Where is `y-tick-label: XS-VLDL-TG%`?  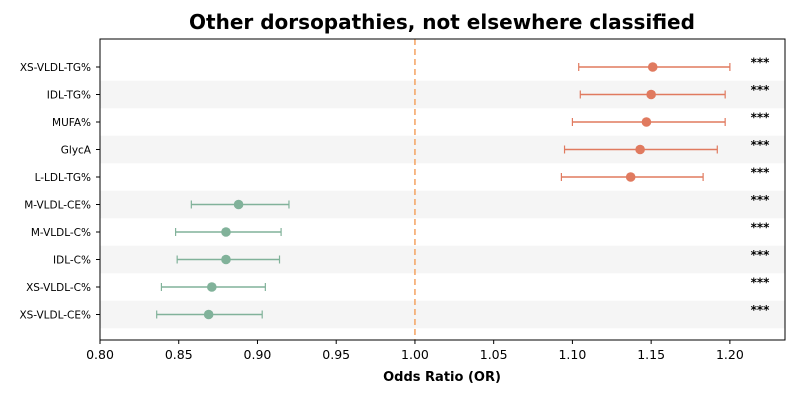 y-tick-label: XS-VLDL-TG% is located at coordinates (55, 68).